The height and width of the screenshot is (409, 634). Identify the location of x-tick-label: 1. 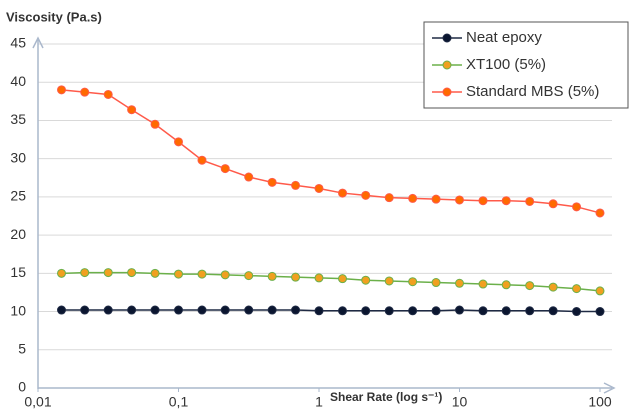
(319, 401).